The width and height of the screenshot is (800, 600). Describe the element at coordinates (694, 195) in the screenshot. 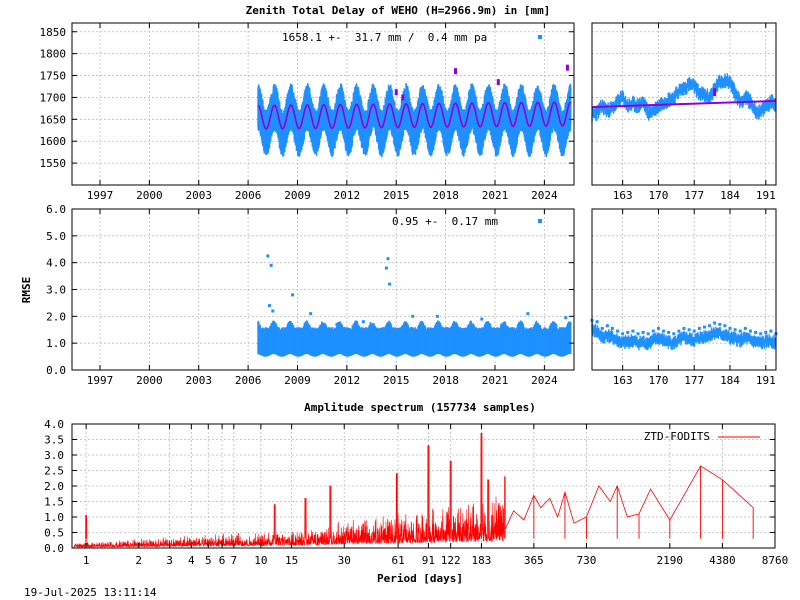

I see `ztd_recent-xtick-label-177: 177` at that location.